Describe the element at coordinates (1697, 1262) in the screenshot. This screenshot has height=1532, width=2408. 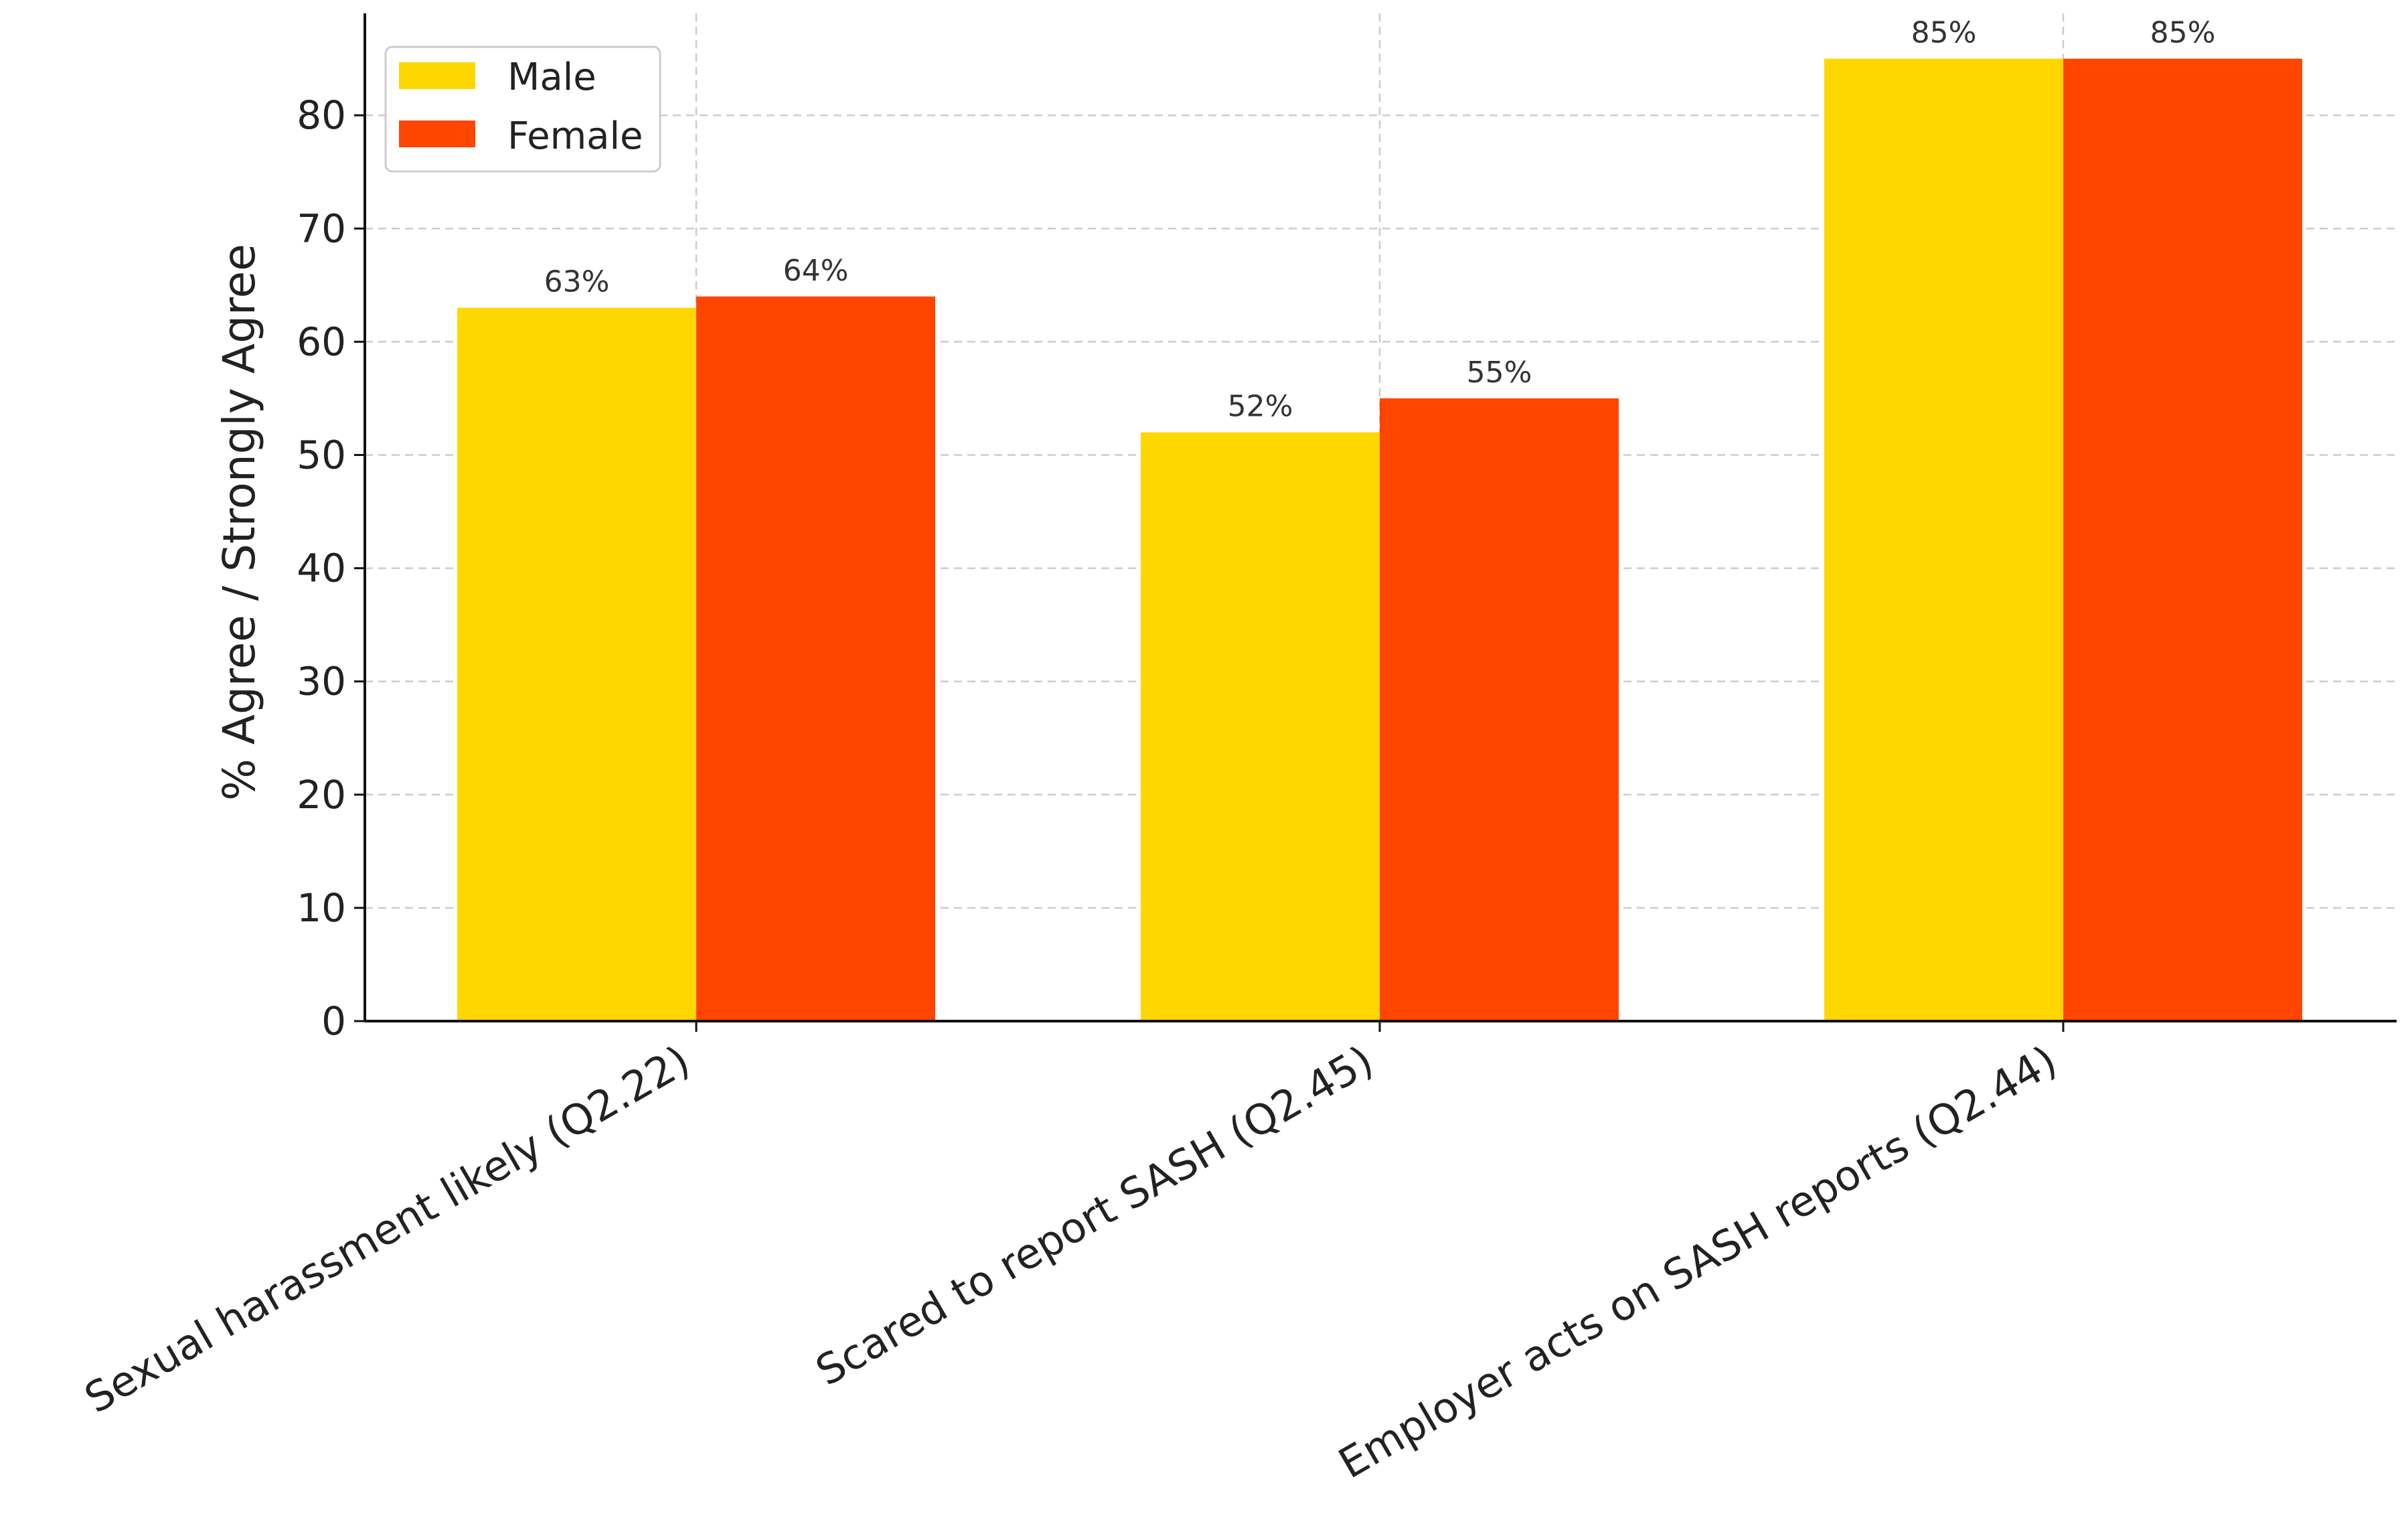
I see `x-category-label-2: Employer acts on SASH reports (Q2.44)` at that location.